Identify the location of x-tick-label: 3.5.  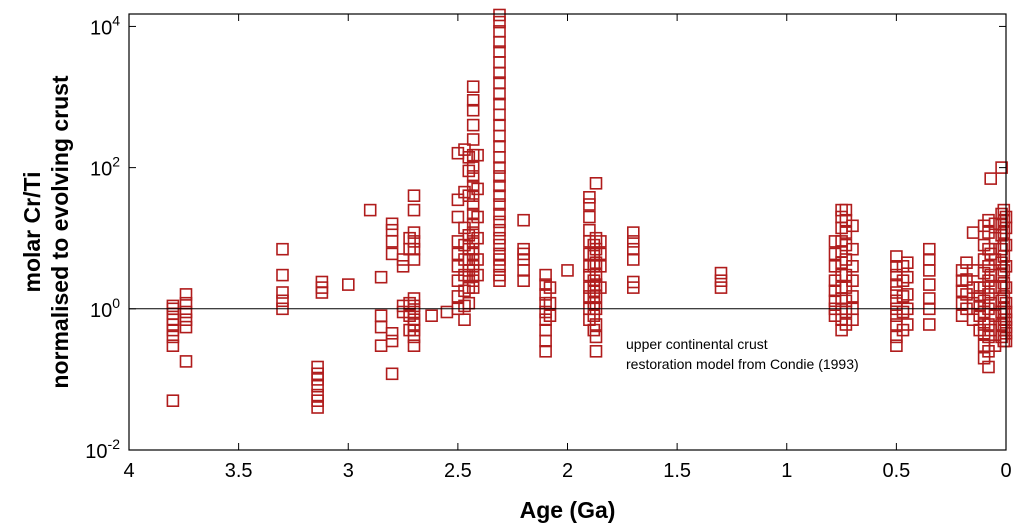
(239, 471).